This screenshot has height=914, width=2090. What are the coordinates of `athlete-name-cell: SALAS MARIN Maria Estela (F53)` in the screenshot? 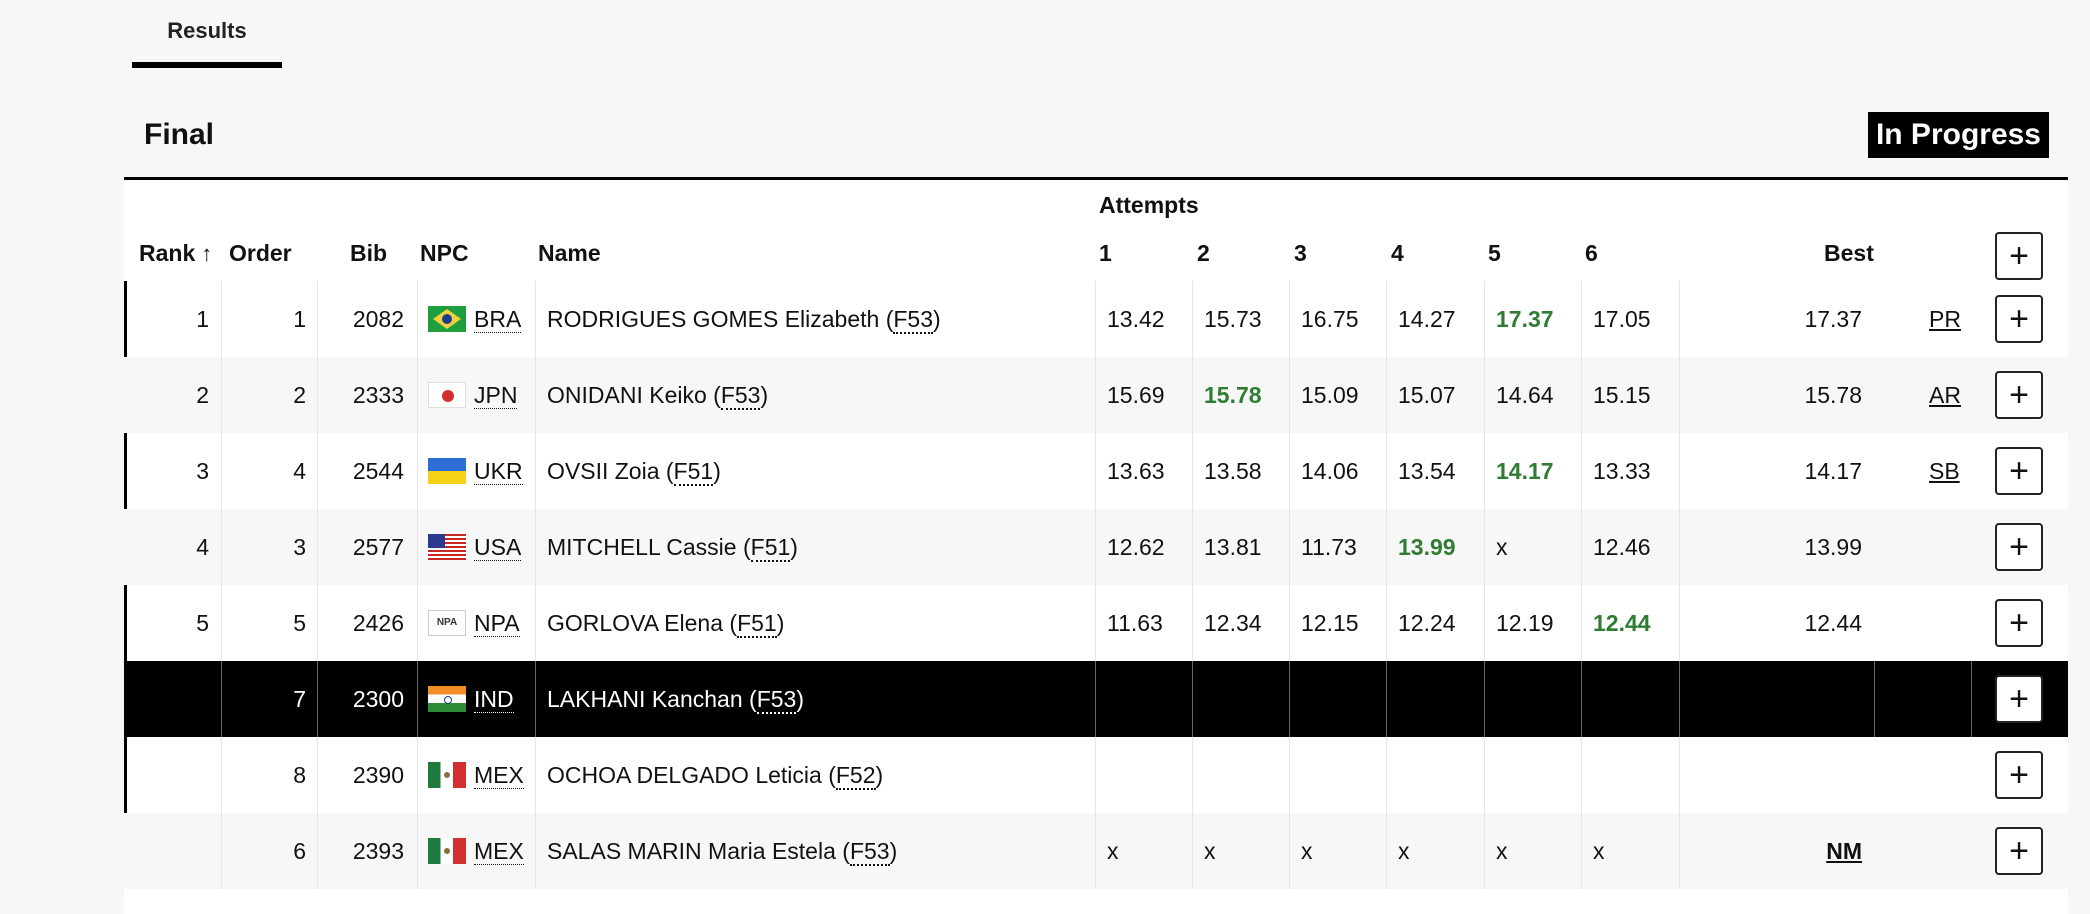 It's located at (722, 852).